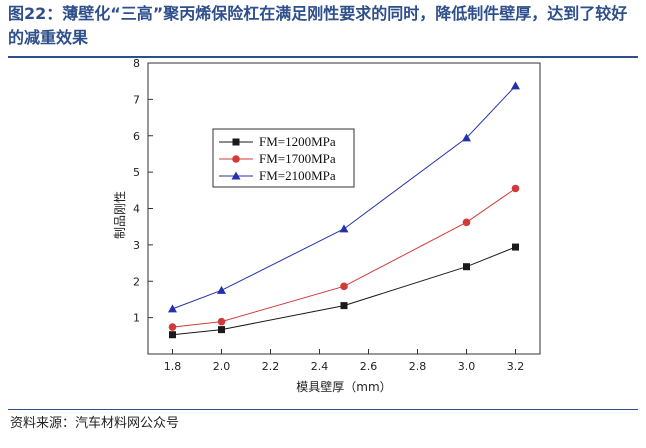 The width and height of the screenshot is (646, 448). Describe the element at coordinates (222, 366) in the screenshot. I see `x-tick-label: 2.0` at that location.